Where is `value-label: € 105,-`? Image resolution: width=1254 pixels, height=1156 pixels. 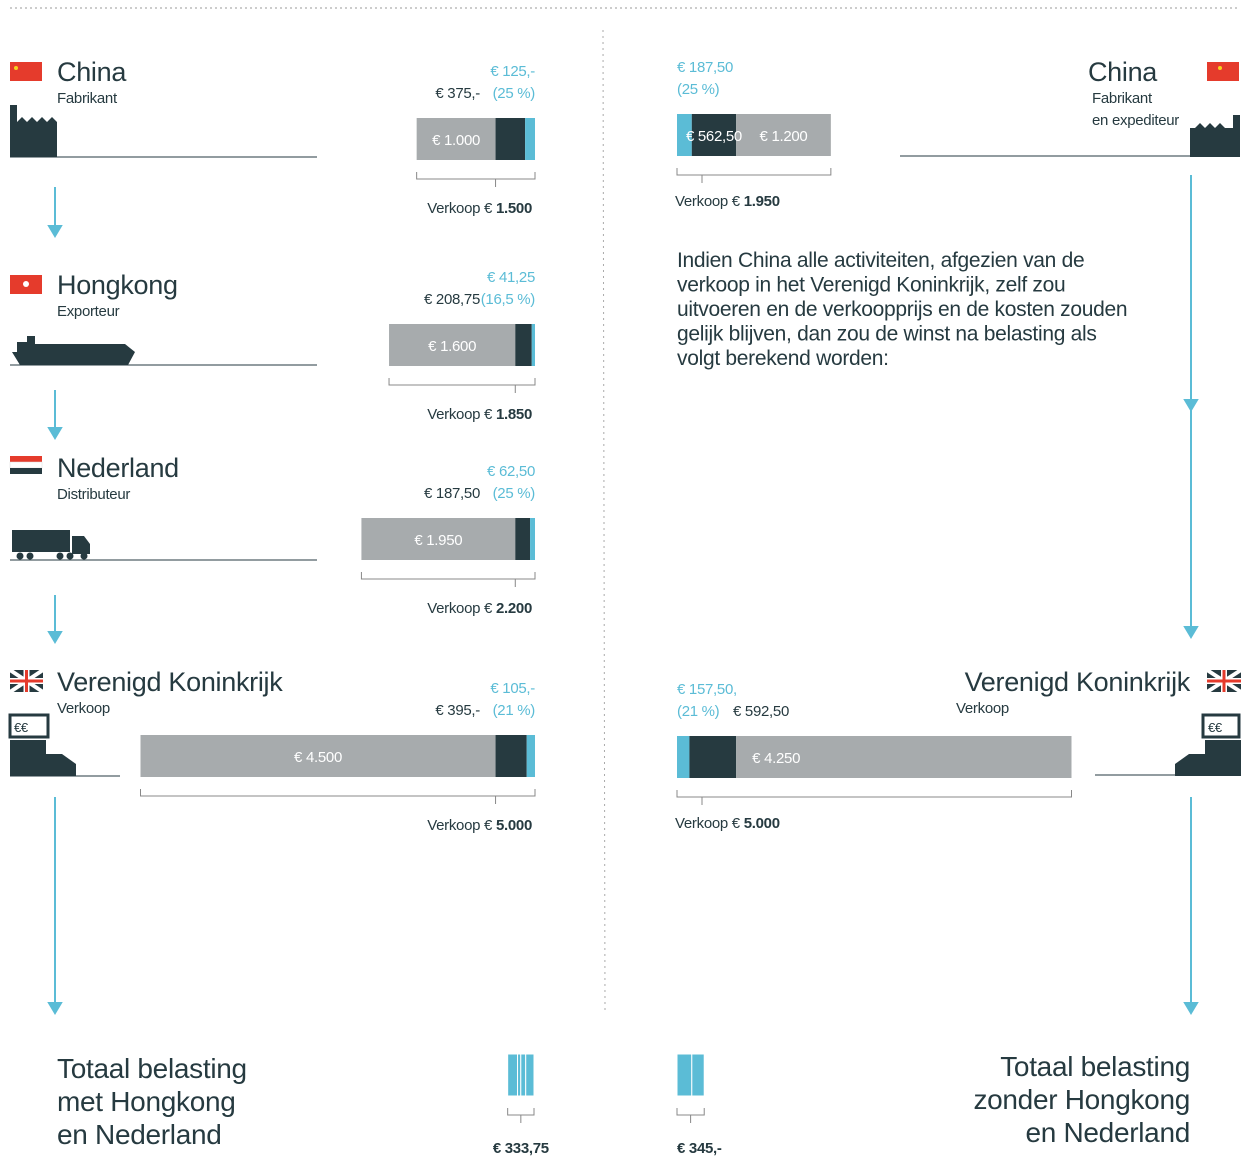
value-label: € 105,- is located at coordinates (512, 688).